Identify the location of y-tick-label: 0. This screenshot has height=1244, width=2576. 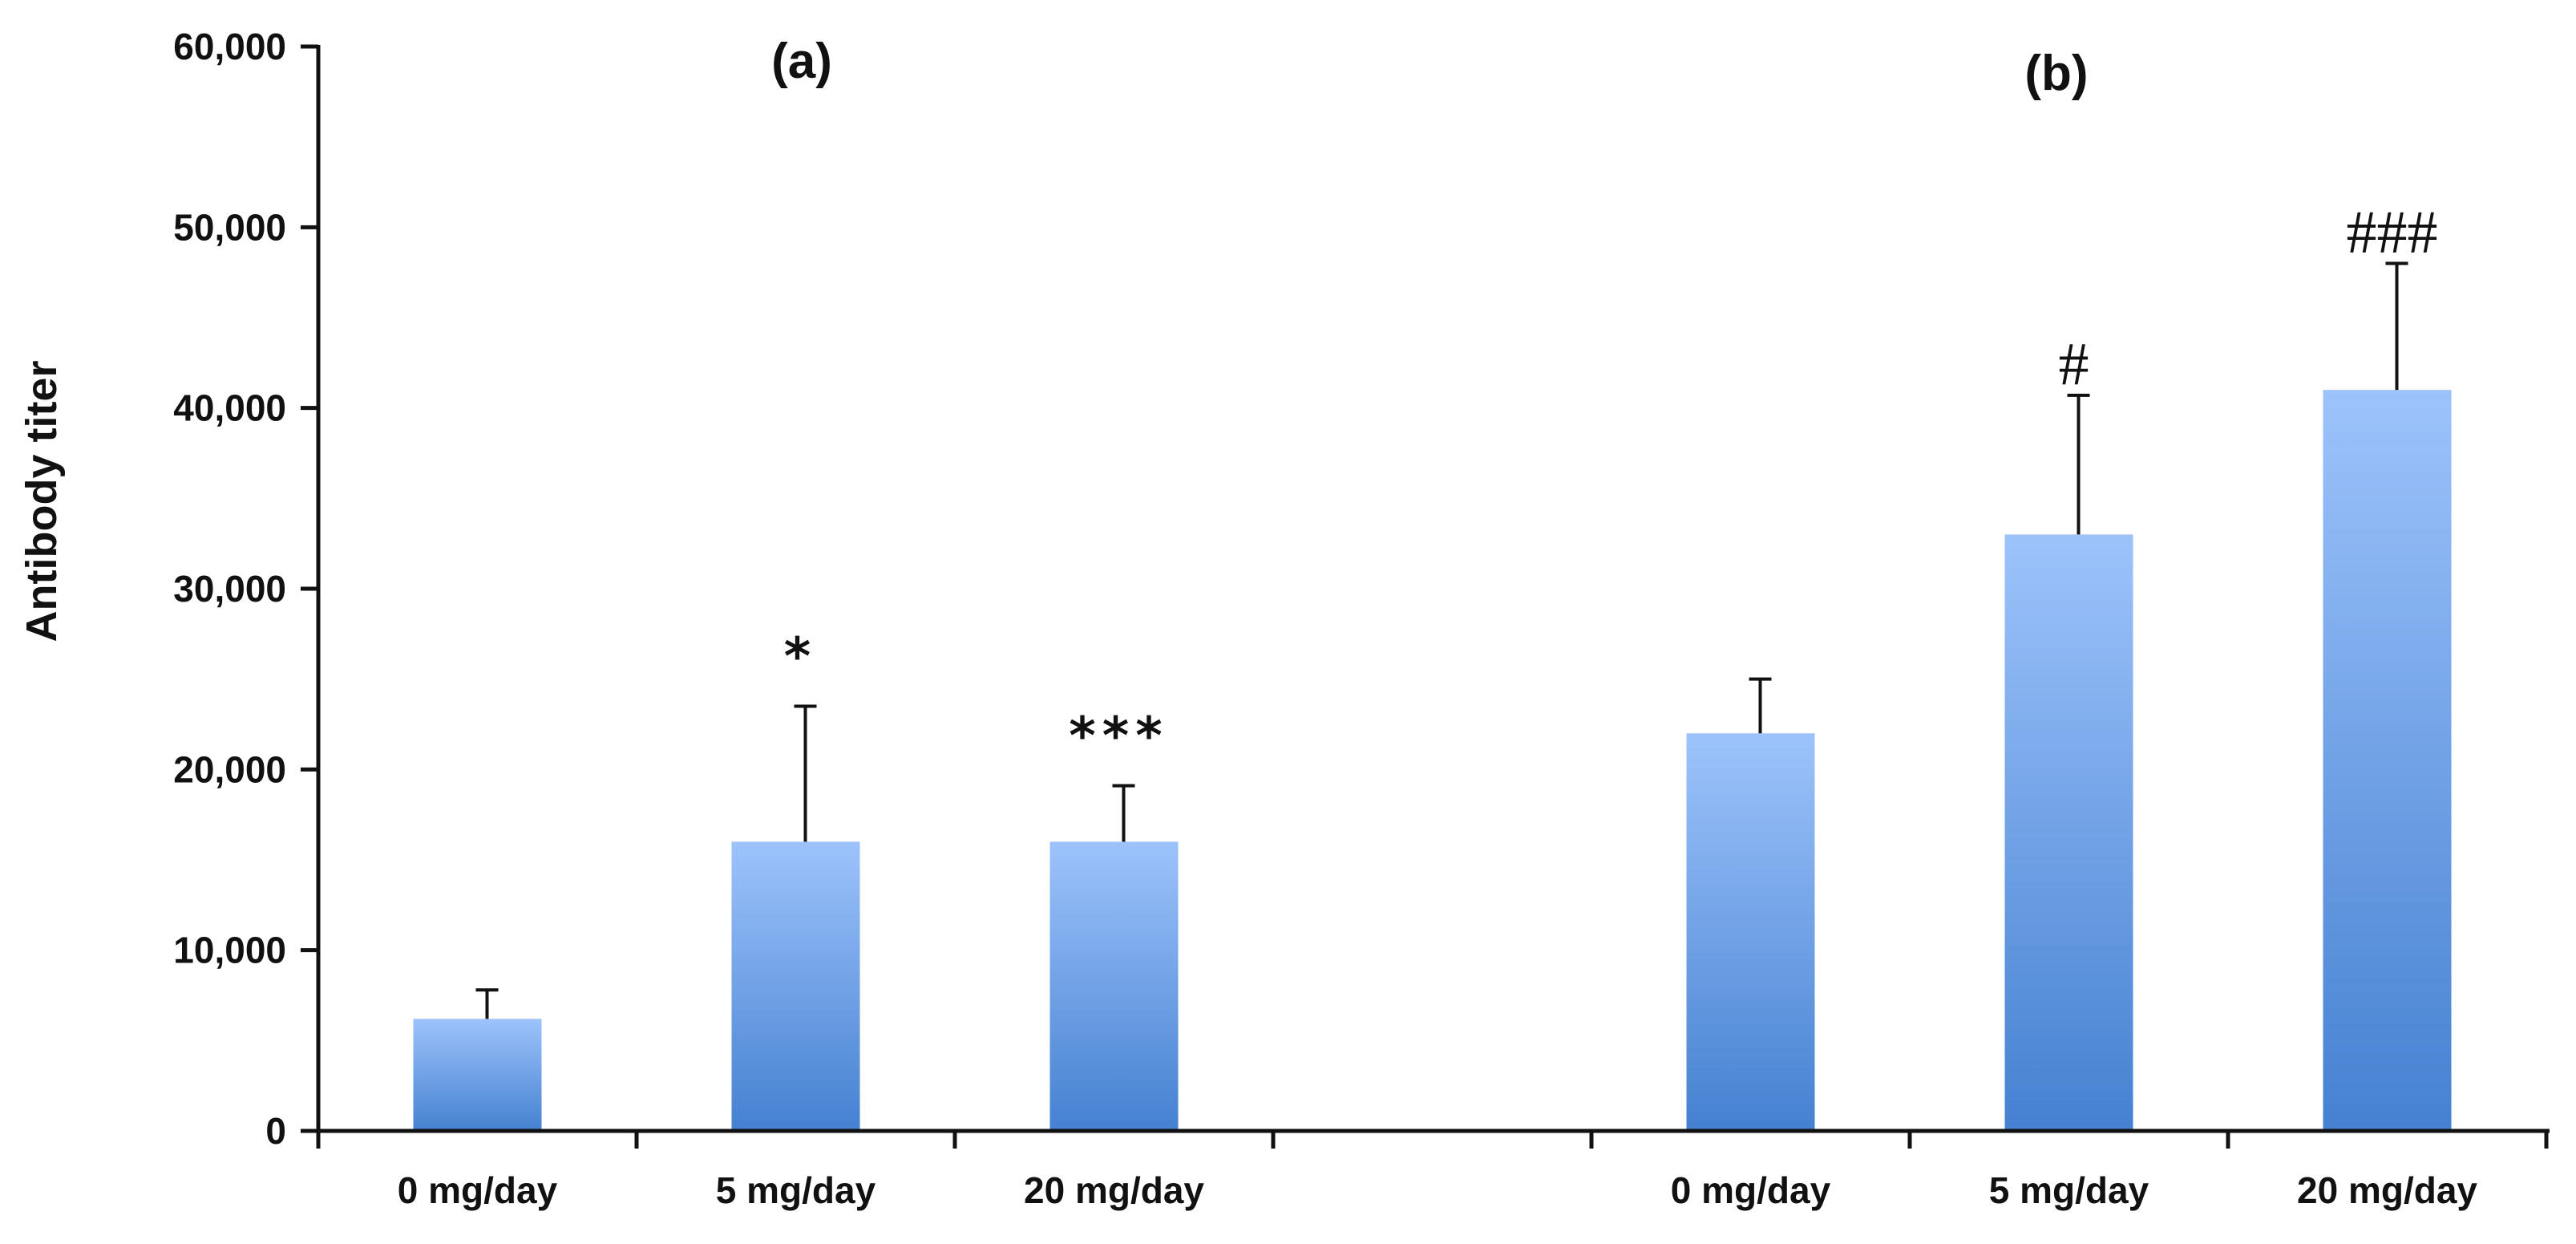
(275, 1131).